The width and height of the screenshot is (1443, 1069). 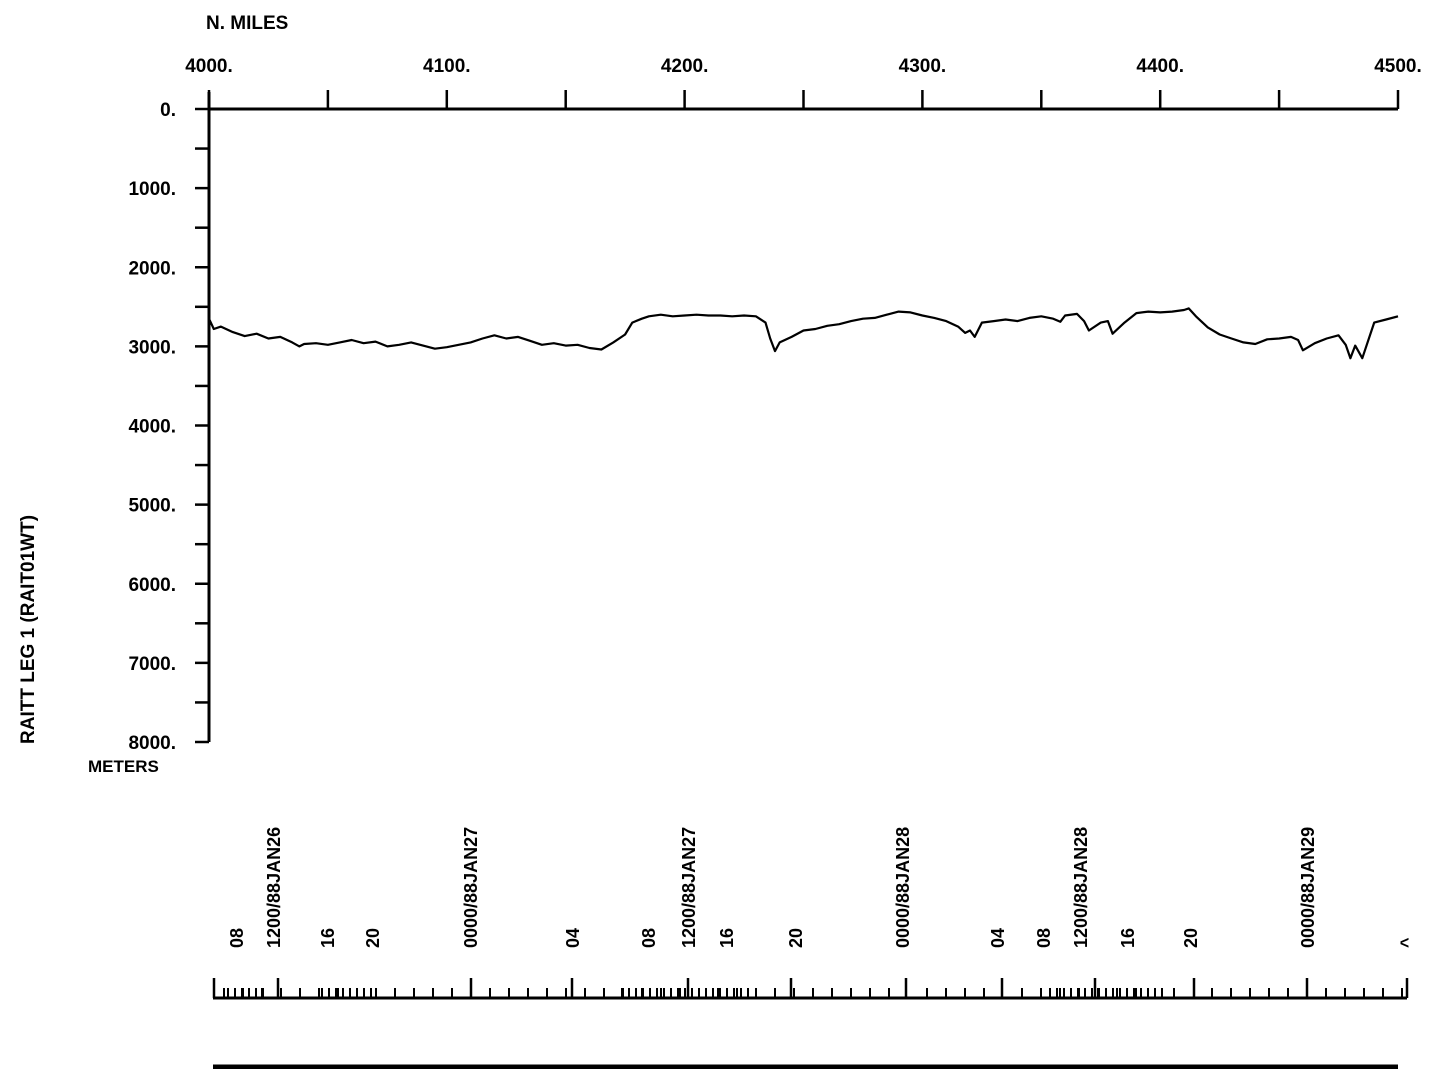 I want to click on y-tick-label: 8000., so click(x=152, y=743).